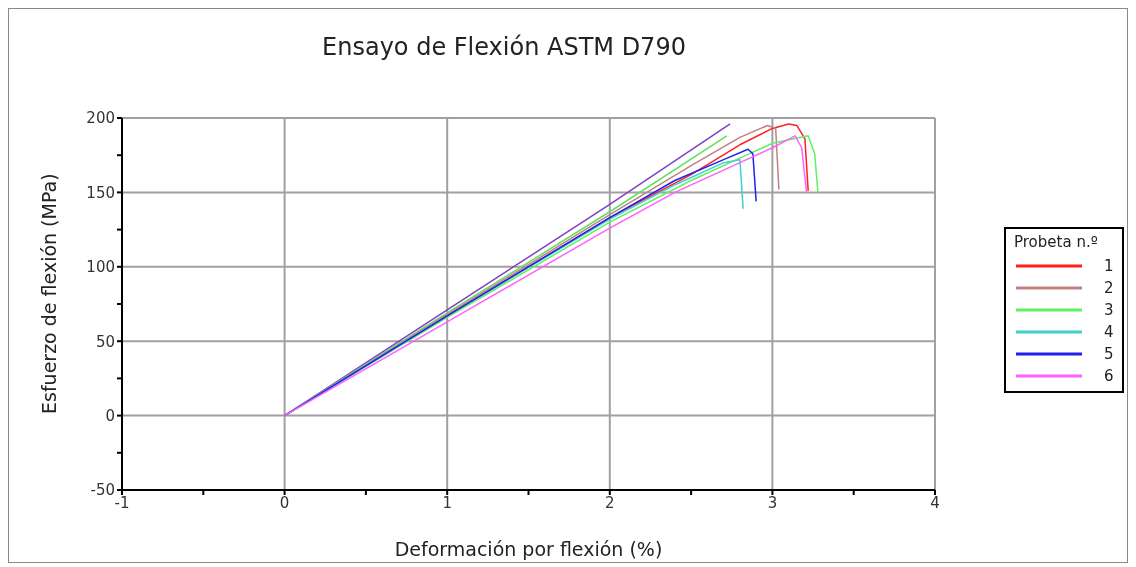  I want to click on legend-label: 4, so click(1109, 332).